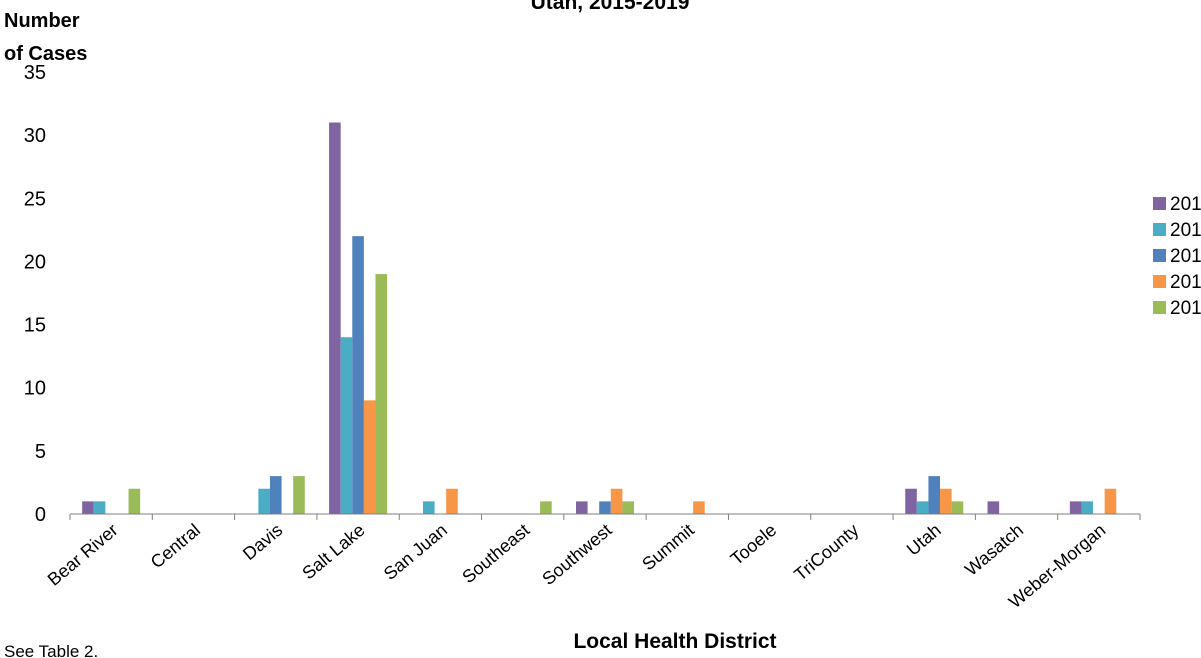 This screenshot has height=658, width=1201. What do you see at coordinates (35, 326) in the screenshot?
I see `y-tick-label: 15` at bounding box center [35, 326].